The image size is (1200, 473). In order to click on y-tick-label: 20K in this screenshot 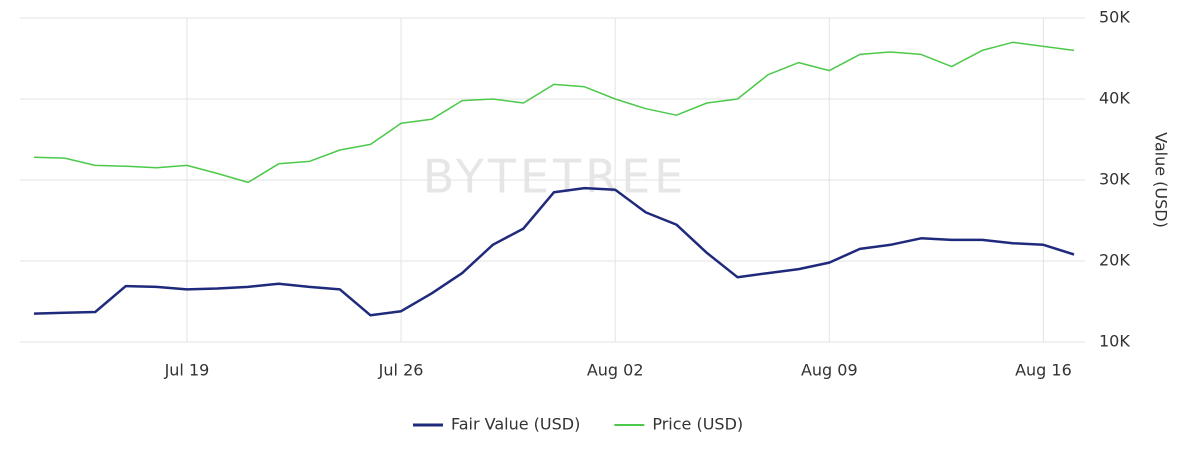, I will do `click(1114, 260)`.